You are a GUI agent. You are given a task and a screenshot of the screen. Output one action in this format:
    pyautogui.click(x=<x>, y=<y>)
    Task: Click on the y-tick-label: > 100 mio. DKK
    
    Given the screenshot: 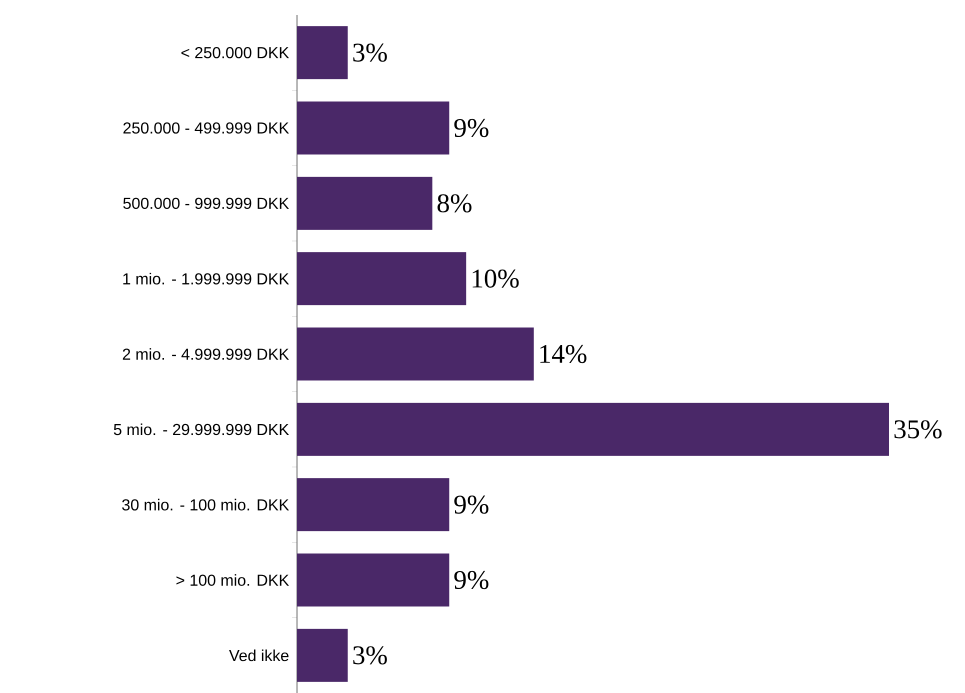 What is the action you would take?
    pyautogui.click(x=233, y=580)
    